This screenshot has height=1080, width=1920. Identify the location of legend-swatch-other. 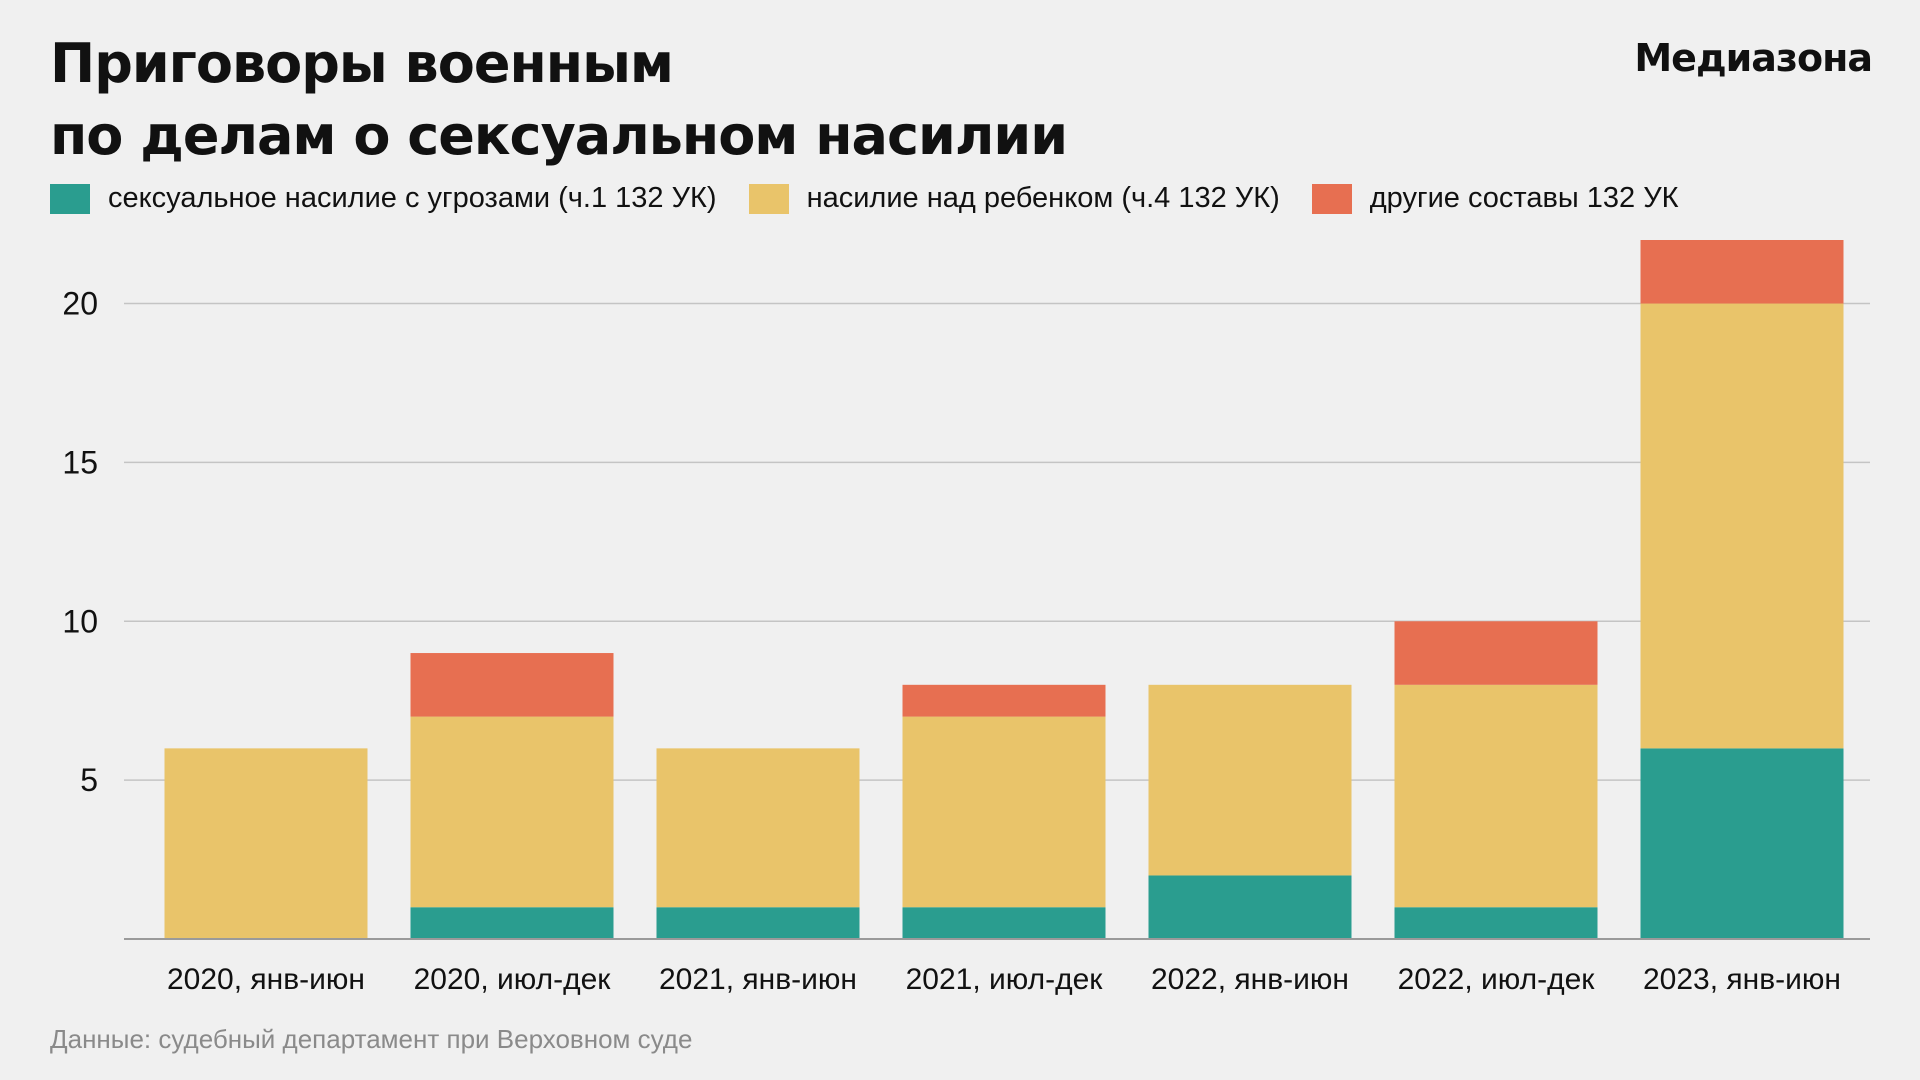
(1331, 198).